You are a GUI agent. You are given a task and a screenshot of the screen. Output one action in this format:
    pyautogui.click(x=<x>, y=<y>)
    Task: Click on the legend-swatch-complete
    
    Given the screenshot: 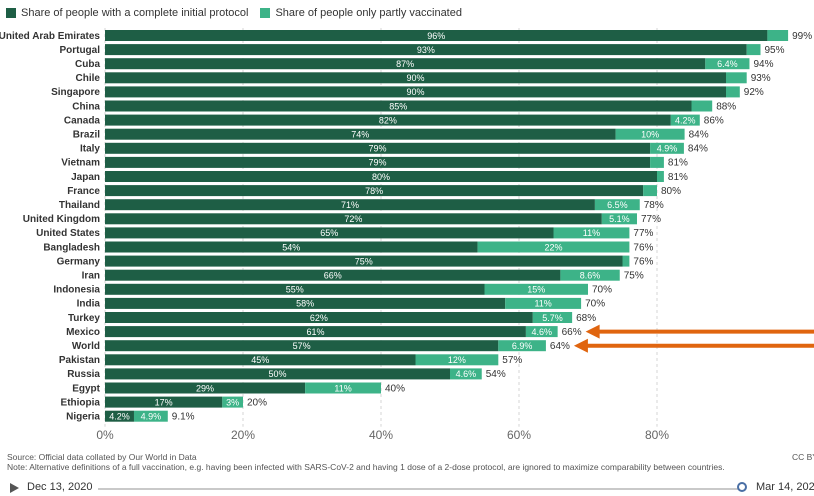 What is the action you would take?
    pyautogui.click(x=11, y=13)
    